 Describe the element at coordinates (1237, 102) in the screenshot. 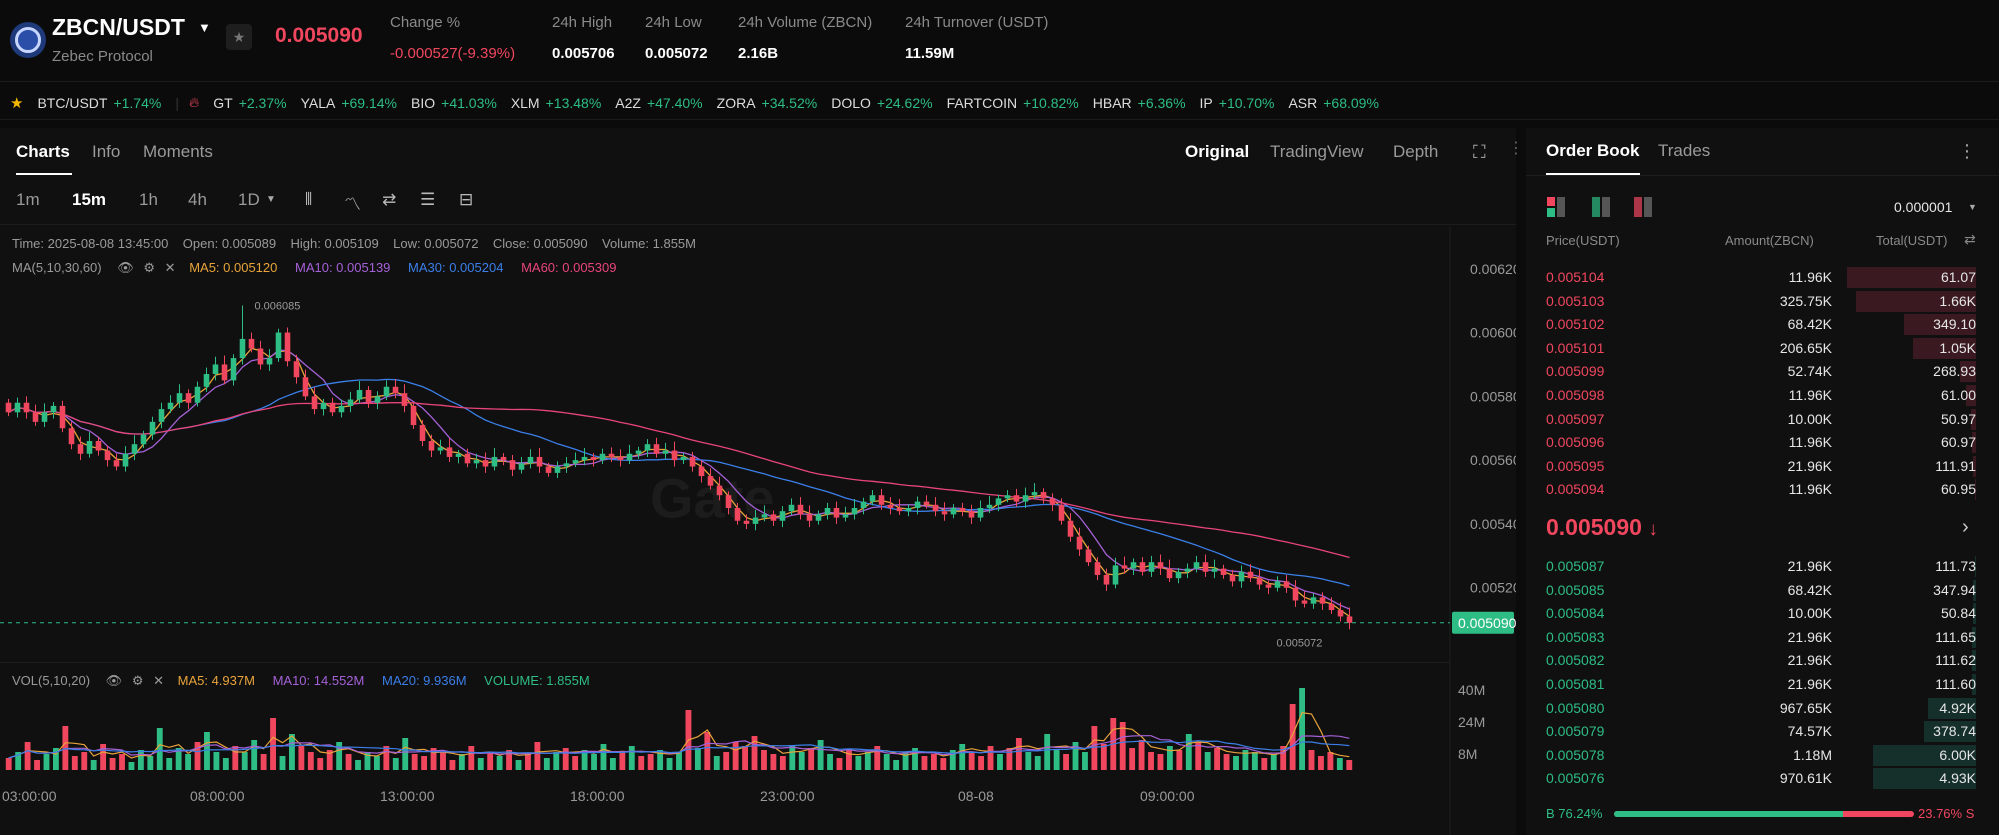

I see `ticker-item: IP +10.70%` at that location.